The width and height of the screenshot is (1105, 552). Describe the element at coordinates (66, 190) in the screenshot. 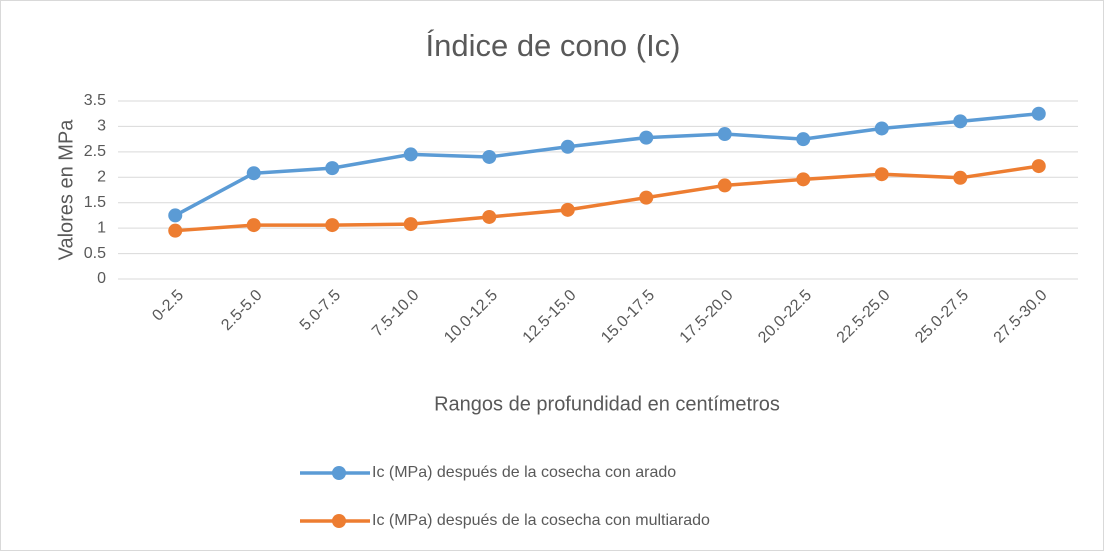

I see `y-axis-title: Valores en MPa` at that location.